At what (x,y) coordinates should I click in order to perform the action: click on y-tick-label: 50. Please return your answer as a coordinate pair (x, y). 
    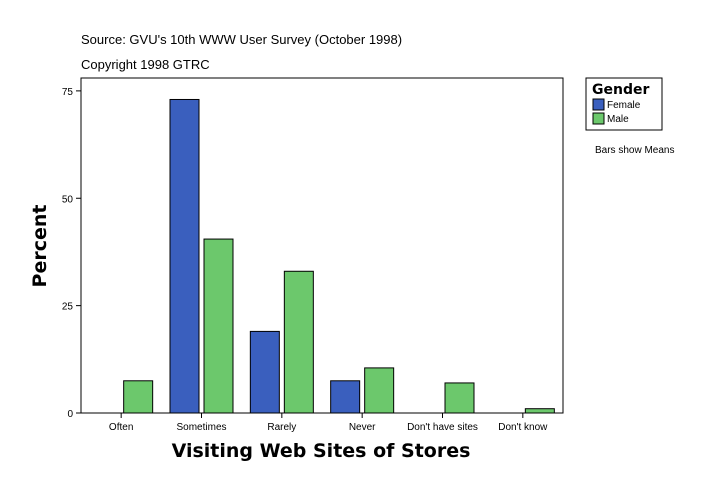
    Looking at the image, I should click on (68, 199).